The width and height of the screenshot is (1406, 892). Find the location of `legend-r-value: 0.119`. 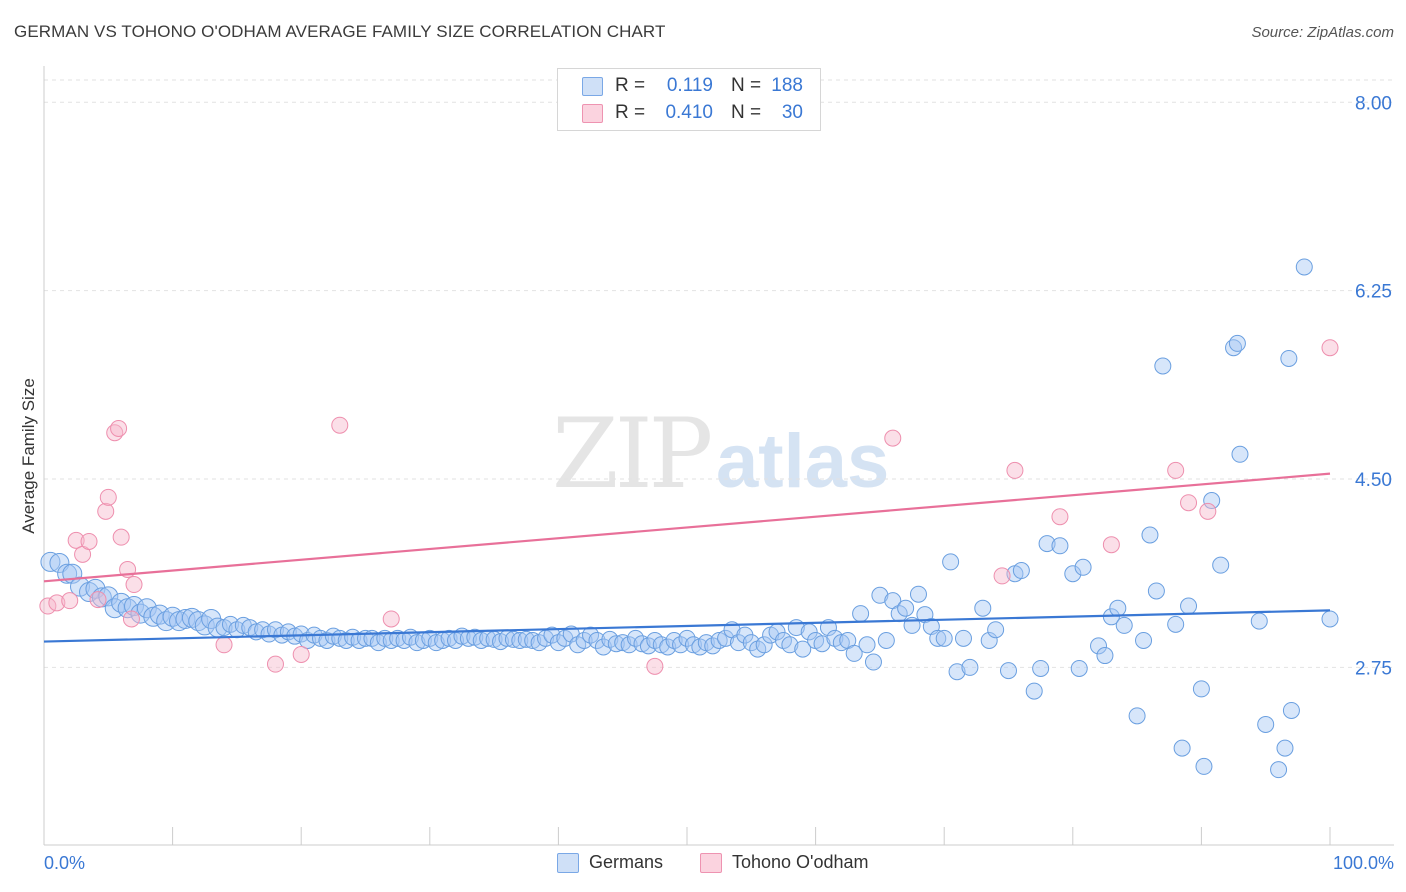

legend-r-value: 0.119 is located at coordinates (689, 85).